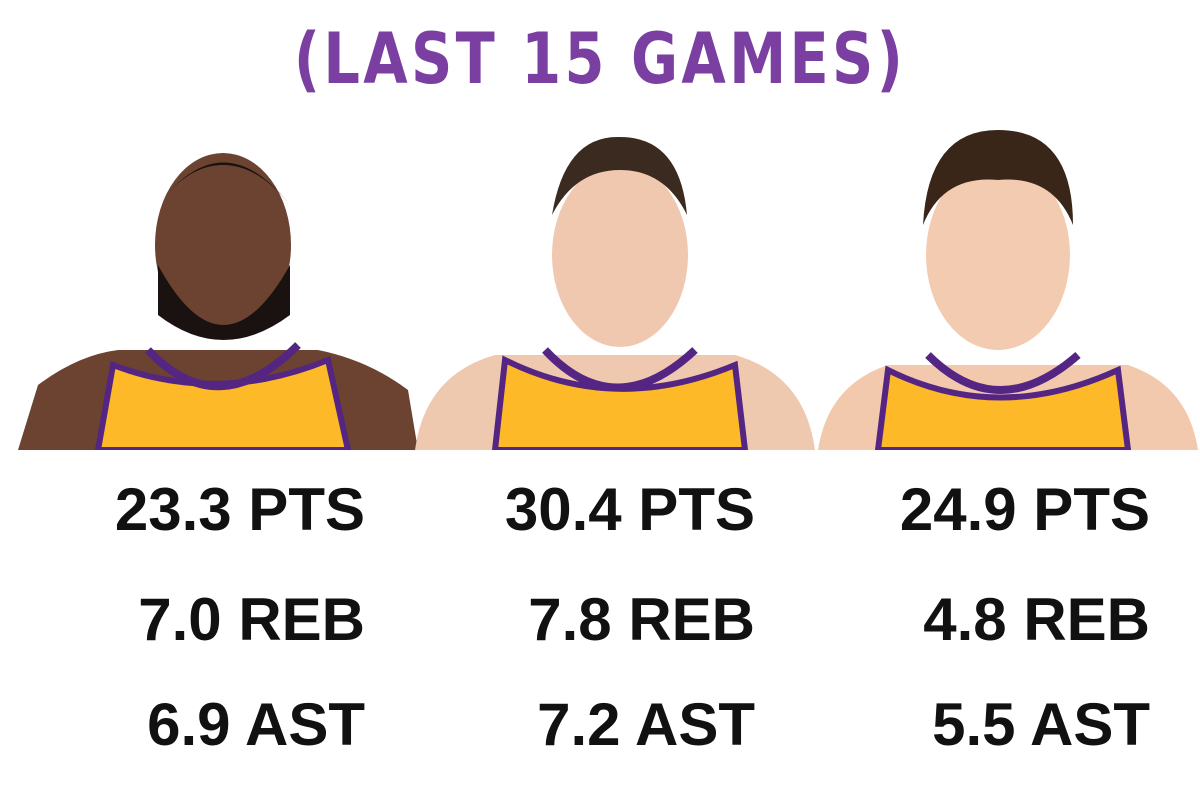  What do you see at coordinates (256, 724) in the screenshot?
I see `stat-line: 6.9 AST` at bounding box center [256, 724].